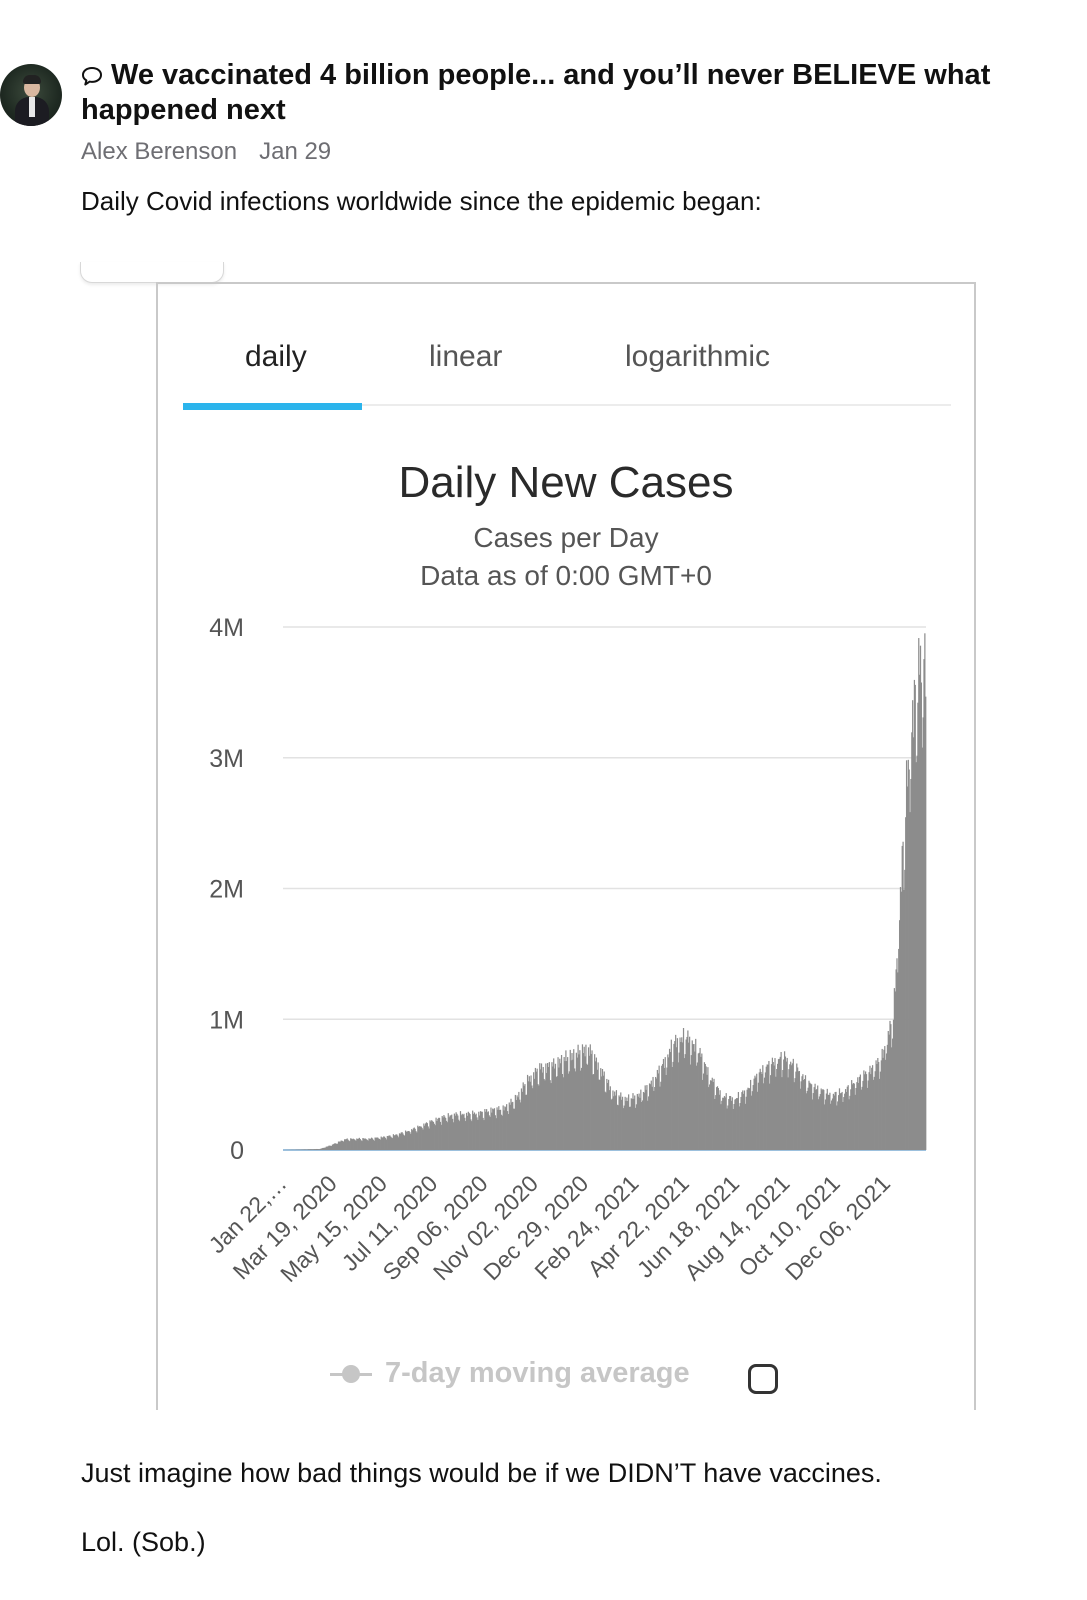 The width and height of the screenshot is (1087, 1600). I want to click on author-avatar, so click(31, 95).